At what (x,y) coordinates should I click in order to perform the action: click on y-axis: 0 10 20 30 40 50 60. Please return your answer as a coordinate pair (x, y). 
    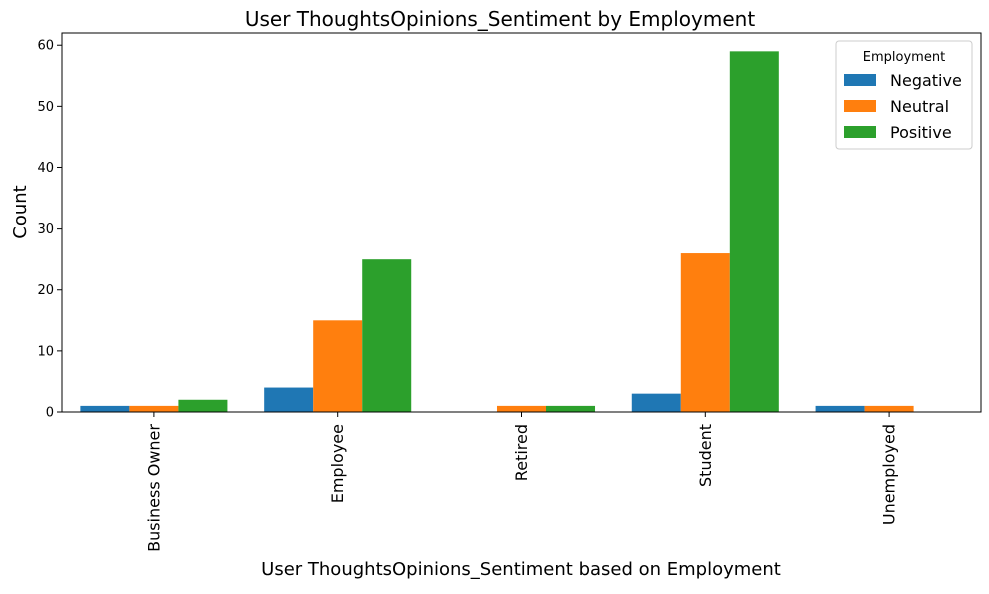
    Looking at the image, I should click on (49, 230).